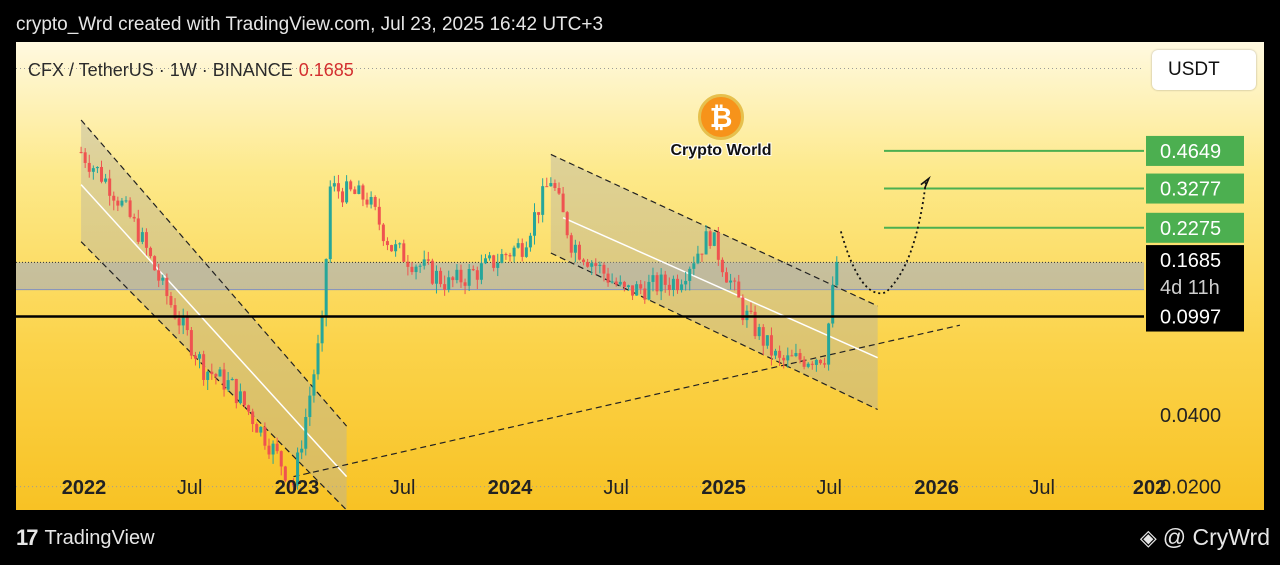 Image resolution: width=1280 pixels, height=565 pixels. Describe the element at coordinates (1190, 152) in the screenshot. I see `price-badge-label: 0.4649` at that location.